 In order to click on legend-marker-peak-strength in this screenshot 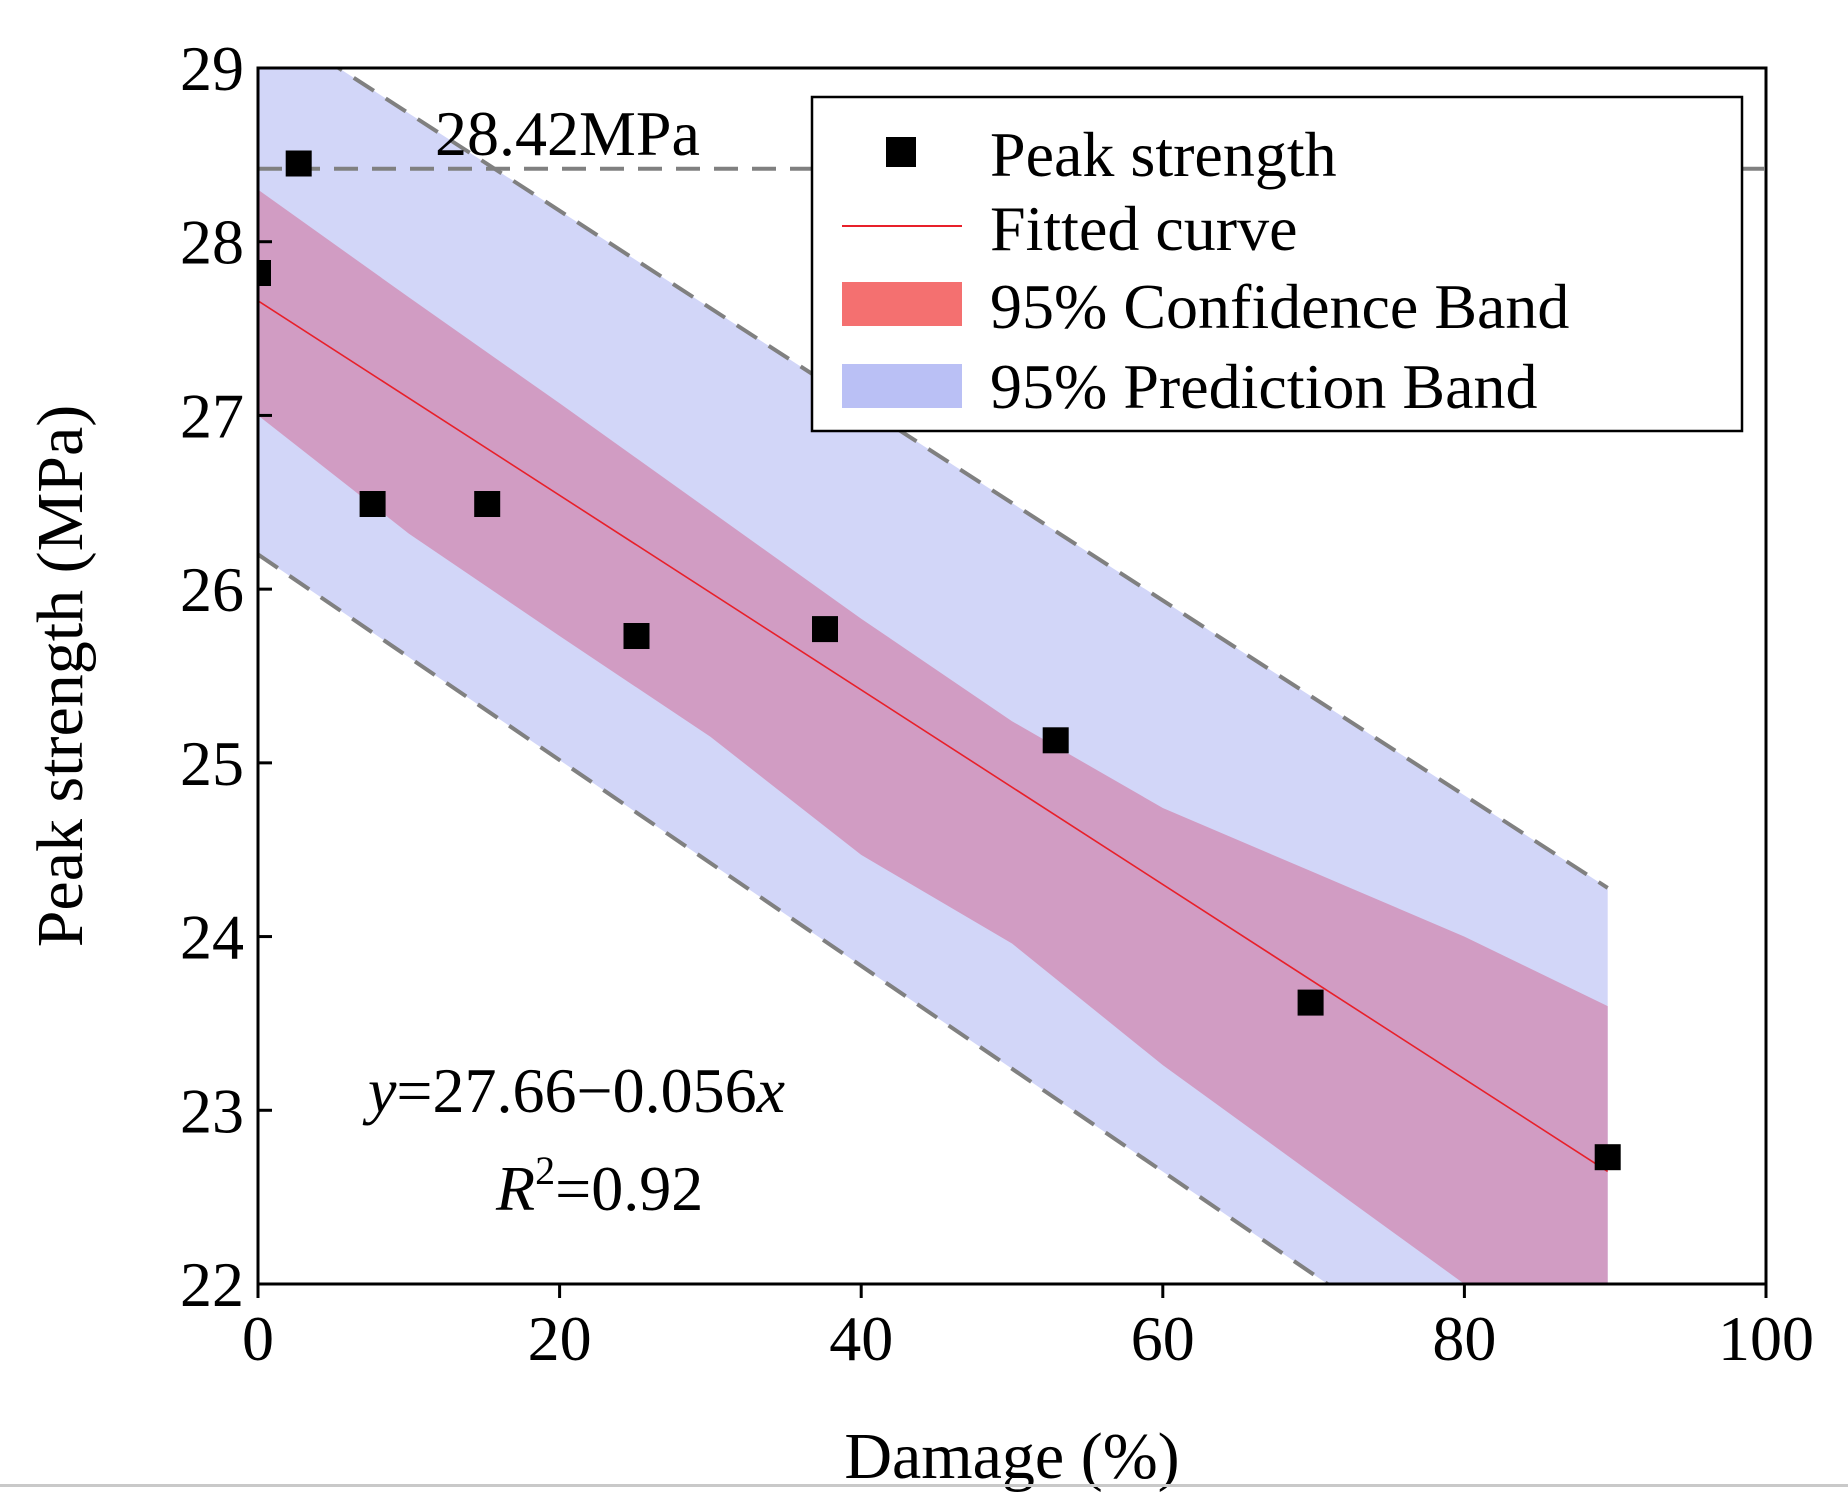, I will do `click(901, 152)`.